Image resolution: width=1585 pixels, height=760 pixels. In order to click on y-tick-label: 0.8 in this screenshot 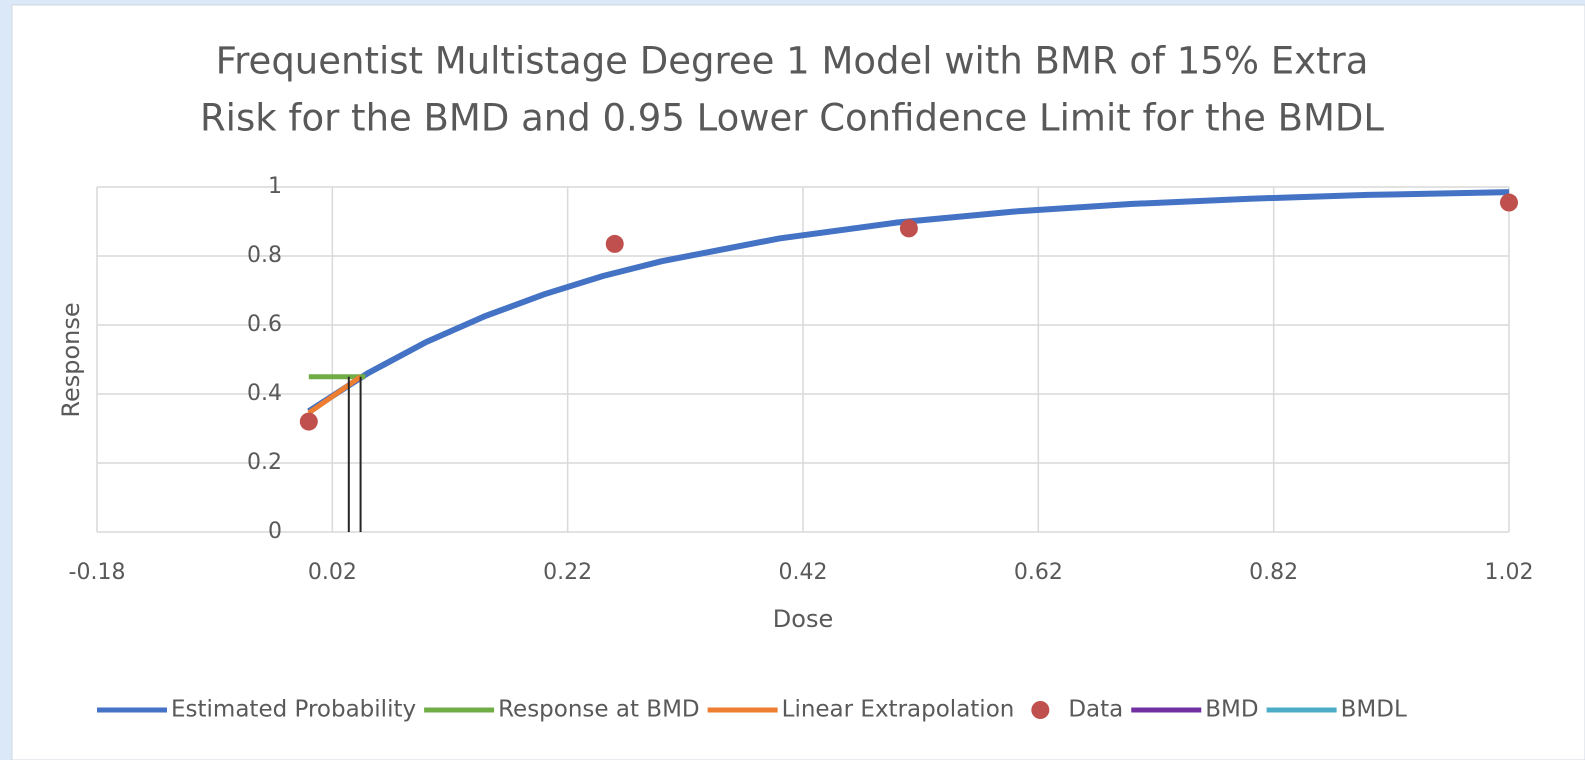, I will do `click(264, 255)`.